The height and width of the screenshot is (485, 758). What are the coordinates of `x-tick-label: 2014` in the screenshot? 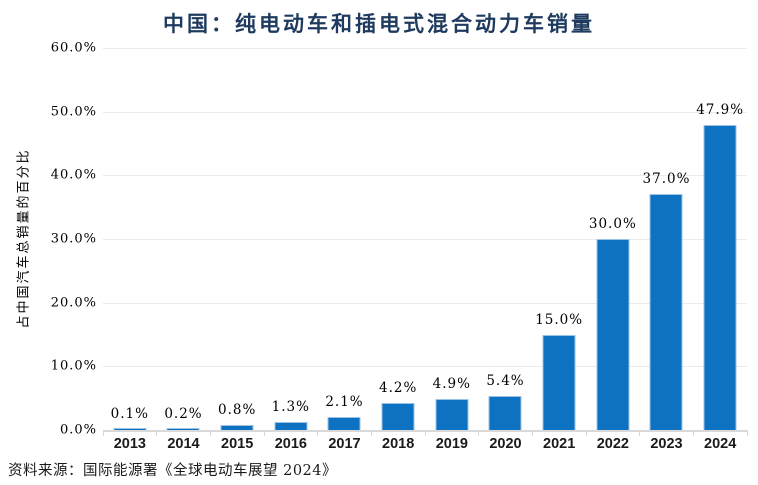 It's located at (183, 444).